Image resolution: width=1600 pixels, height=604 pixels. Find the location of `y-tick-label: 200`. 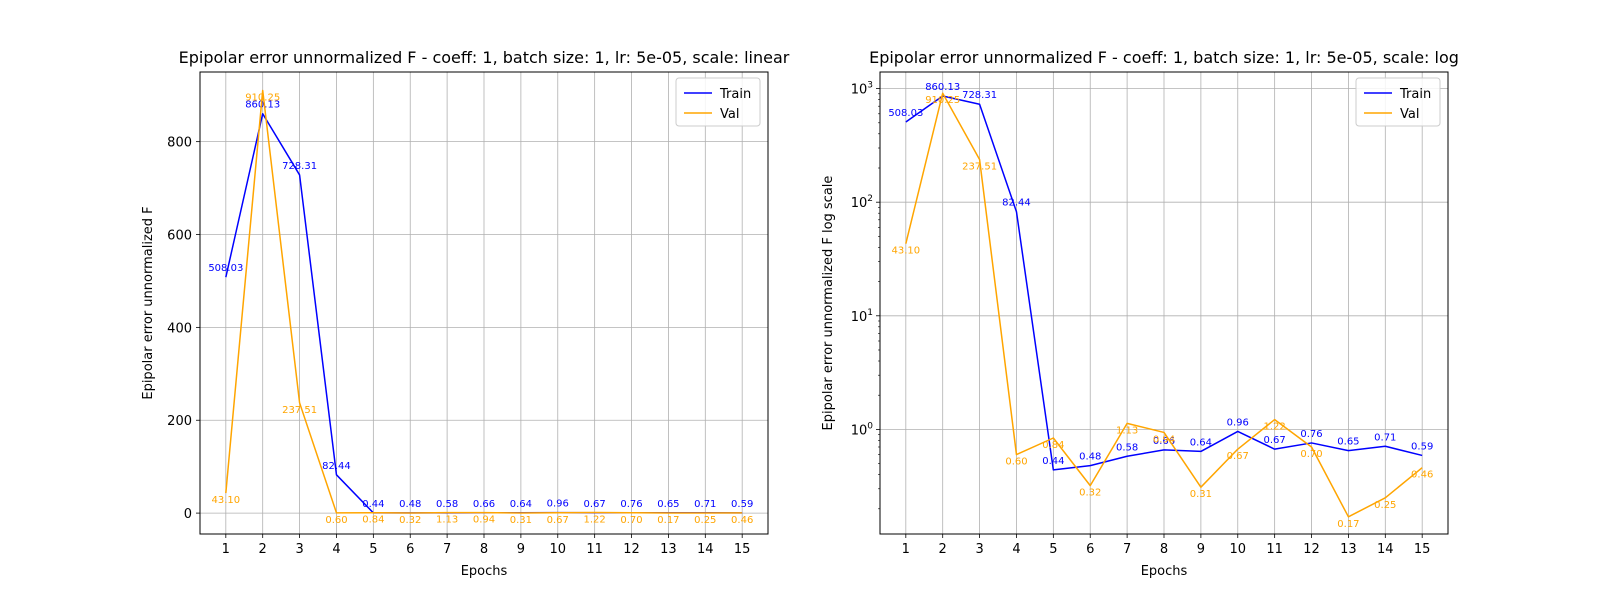

y-tick-label: 200 is located at coordinates (179, 421).